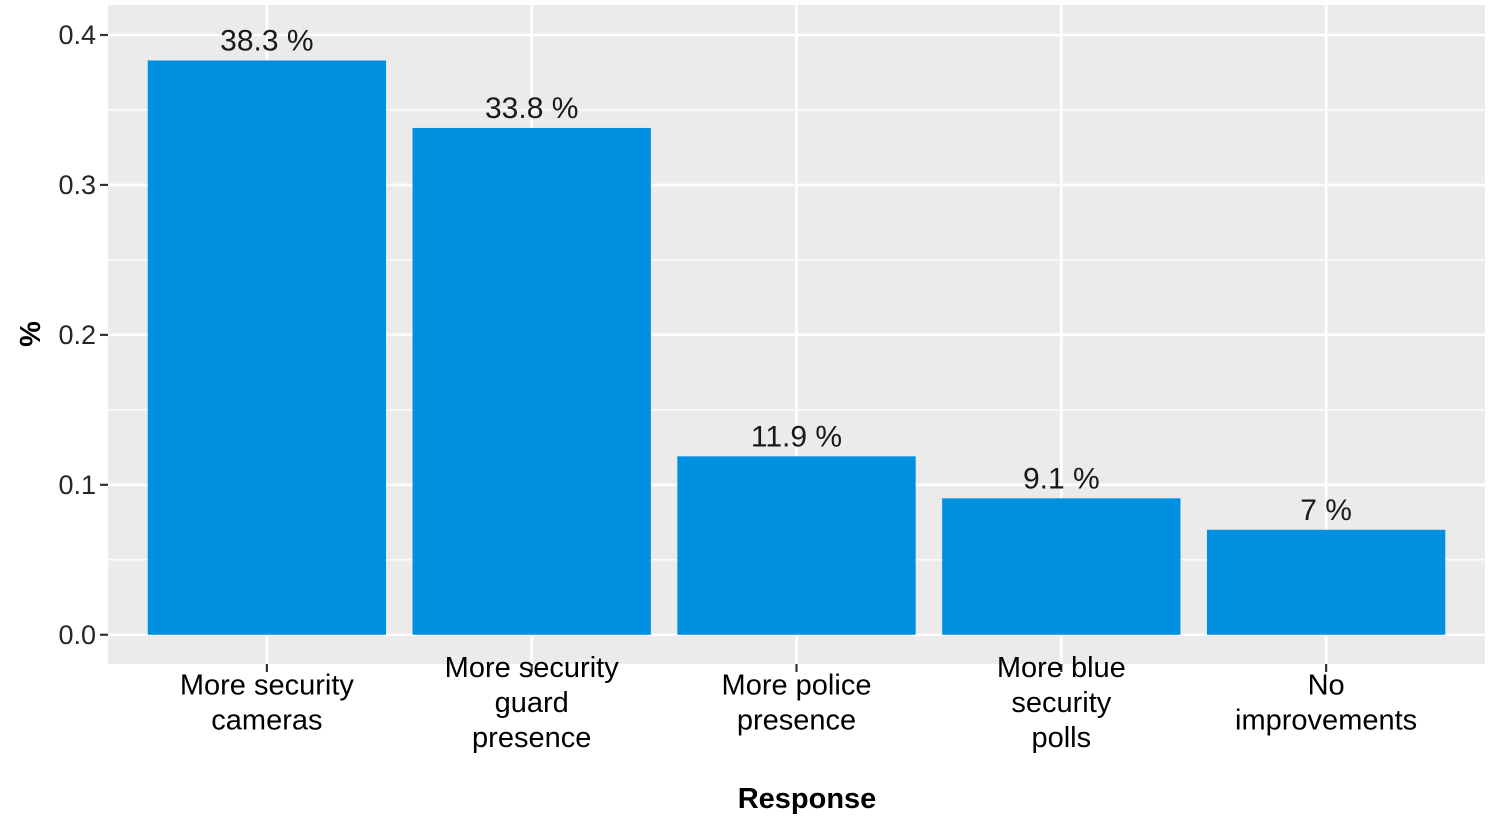 The height and width of the screenshot is (816, 1499). I want to click on bar-value-label: 11.9 %, so click(796, 436).